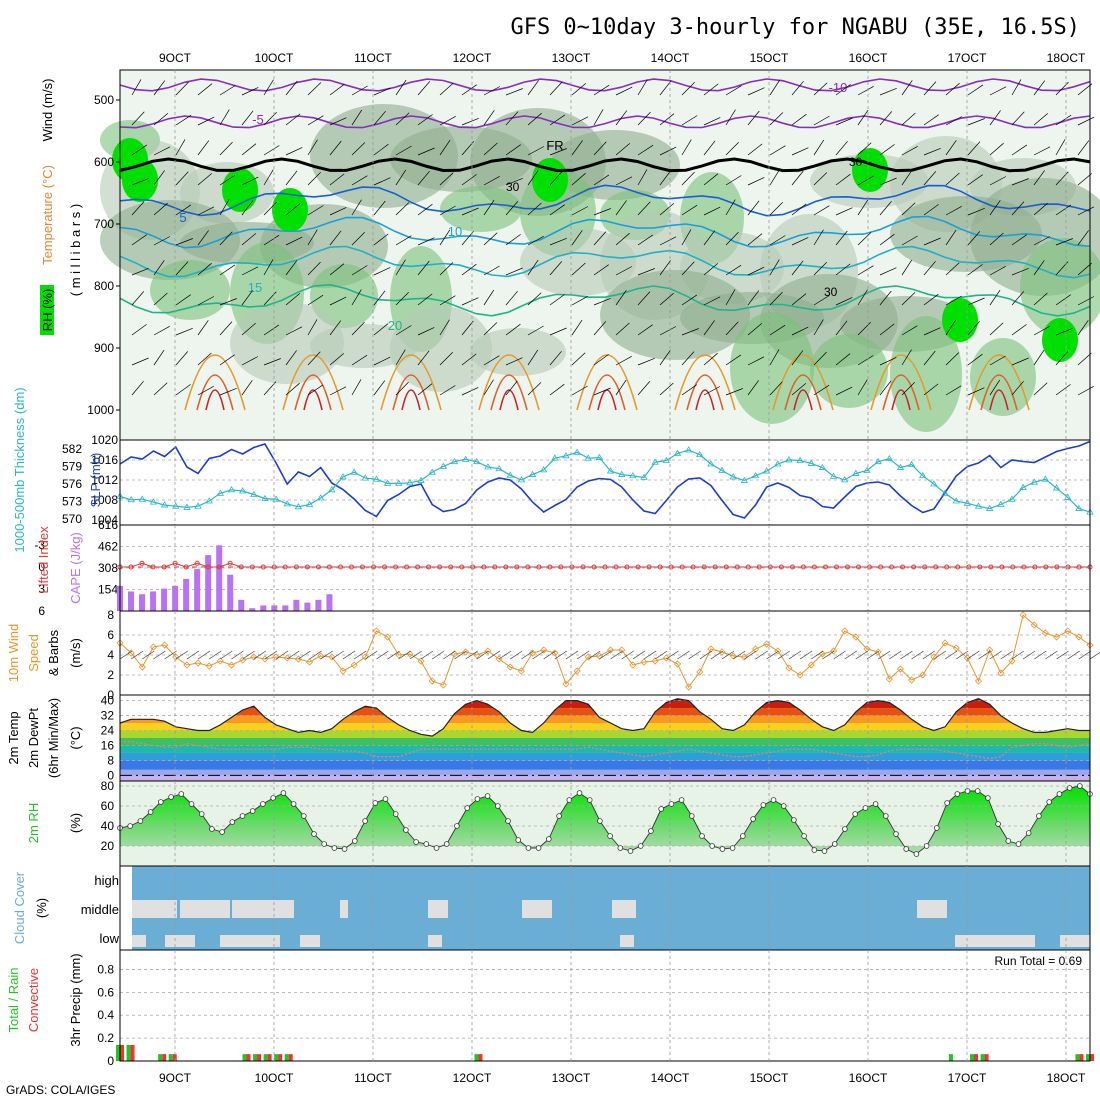 Image resolution: width=1100 pixels, height=1100 pixels. What do you see at coordinates (260, 941) in the screenshot?
I see `cloud-low-block` at bounding box center [260, 941].